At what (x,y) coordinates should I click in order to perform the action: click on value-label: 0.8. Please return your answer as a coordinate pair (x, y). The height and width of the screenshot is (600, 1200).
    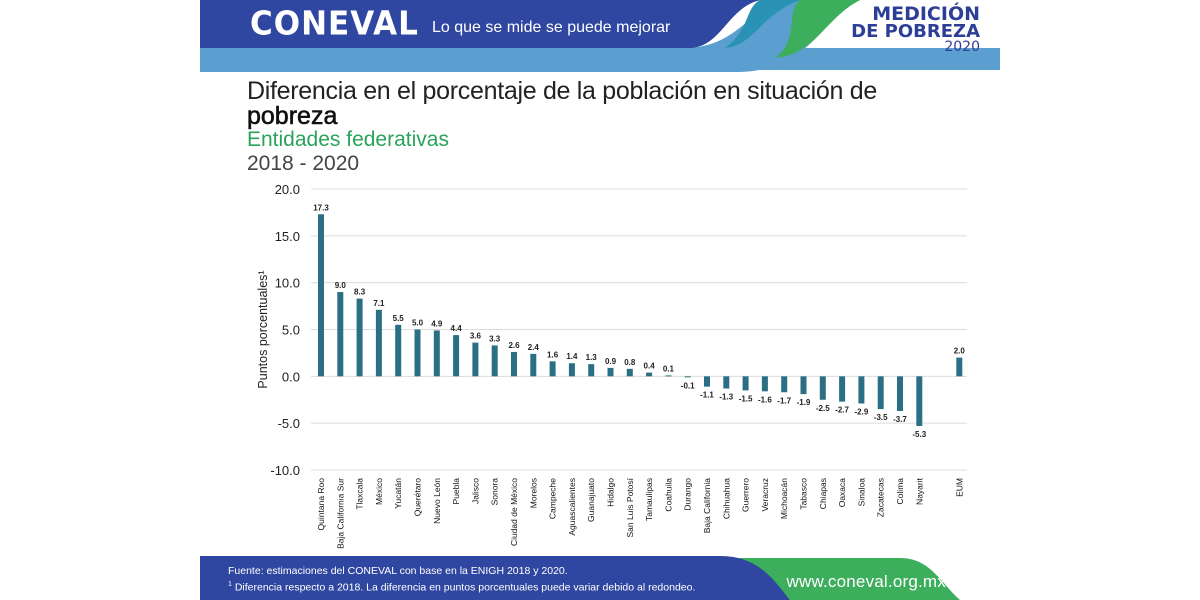
    Looking at the image, I should click on (630, 362).